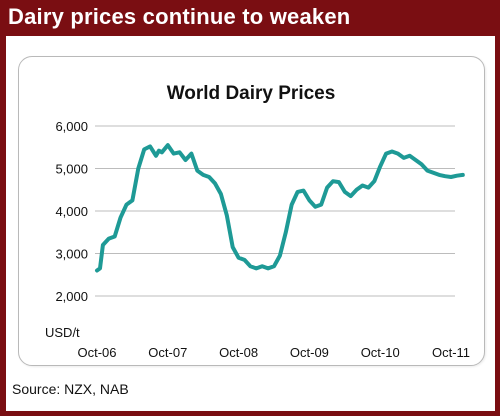 The height and width of the screenshot is (416, 500). I want to click on x-tick-label: Oct-08, so click(238, 352).